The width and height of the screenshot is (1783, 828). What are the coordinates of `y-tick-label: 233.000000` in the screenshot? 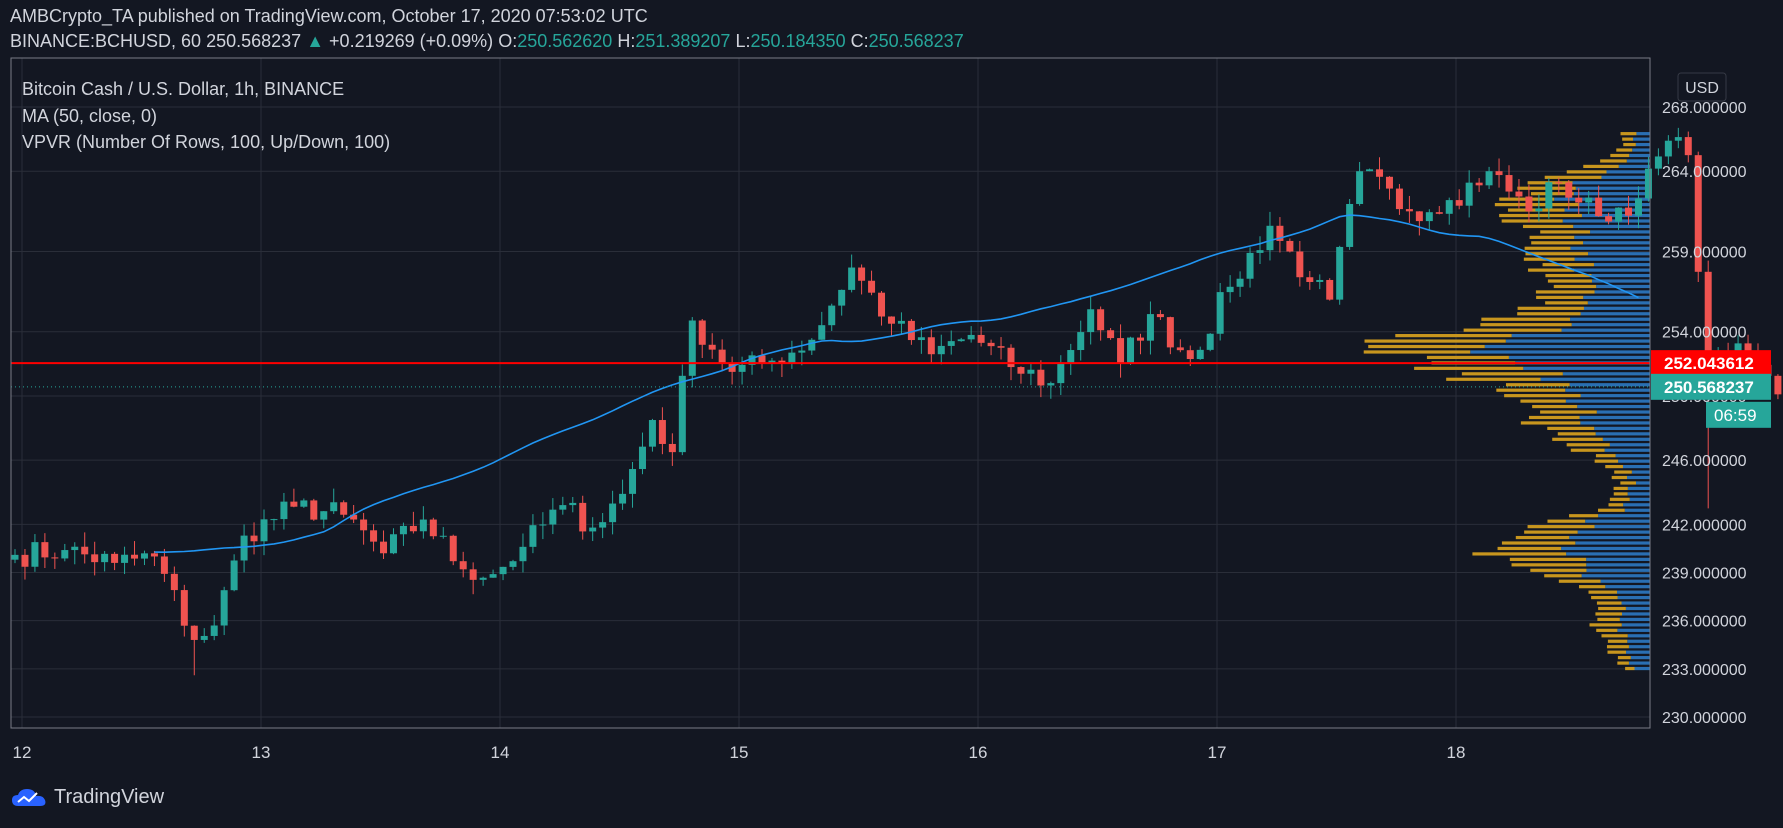 It's located at (1704, 670).